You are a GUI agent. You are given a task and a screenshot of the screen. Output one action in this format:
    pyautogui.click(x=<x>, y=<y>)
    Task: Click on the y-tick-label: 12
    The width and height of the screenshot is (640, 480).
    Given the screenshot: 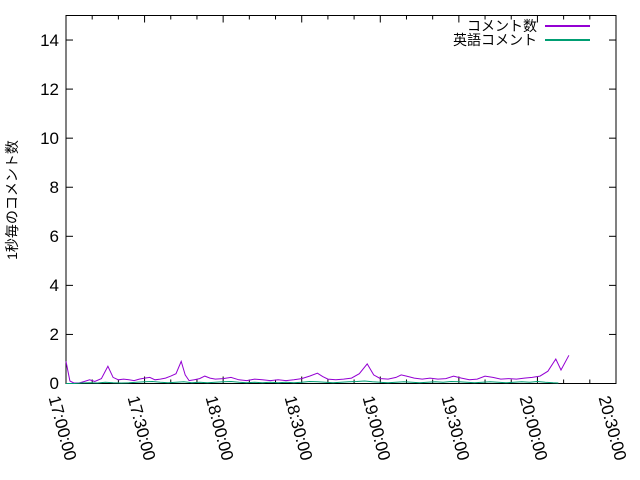 What is the action you would take?
    pyautogui.click(x=49, y=89)
    